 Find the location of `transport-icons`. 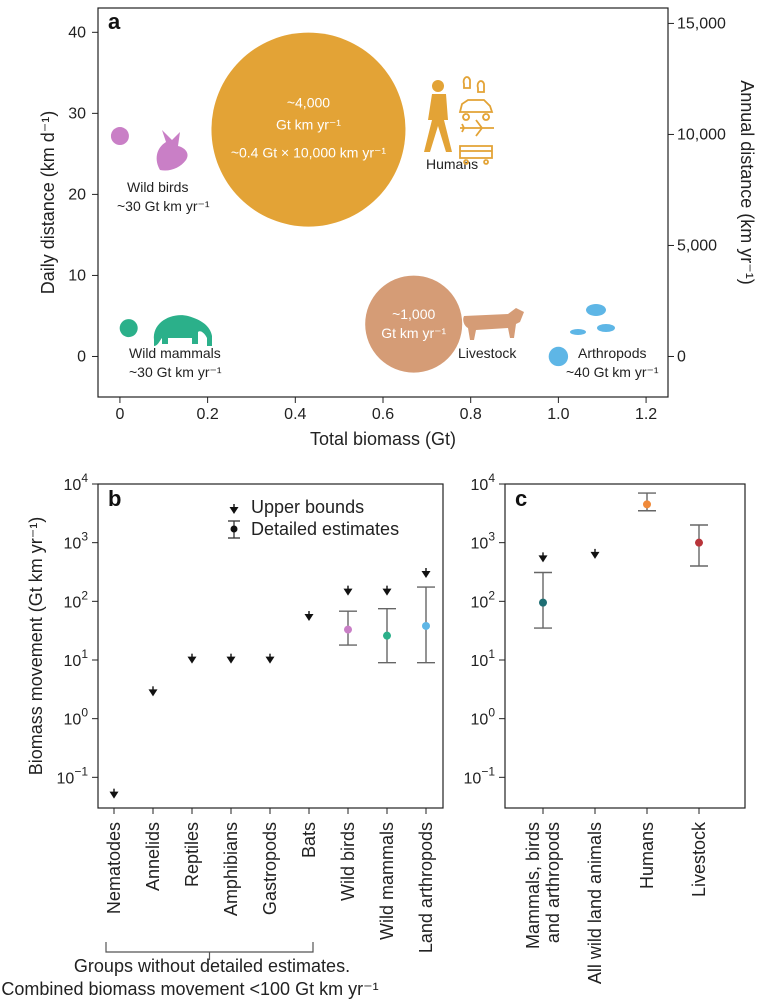

transport-icons is located at coordinates (476, 120).